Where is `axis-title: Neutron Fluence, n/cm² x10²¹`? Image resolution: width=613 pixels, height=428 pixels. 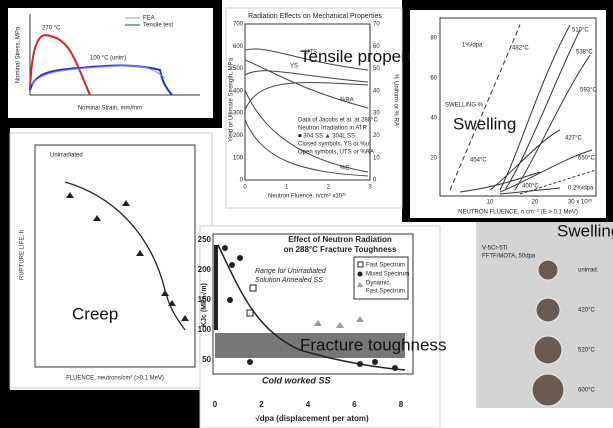
axis-title: Neutron Fluence, n/cm² x10²¹ is located at coordinates (307, 197).